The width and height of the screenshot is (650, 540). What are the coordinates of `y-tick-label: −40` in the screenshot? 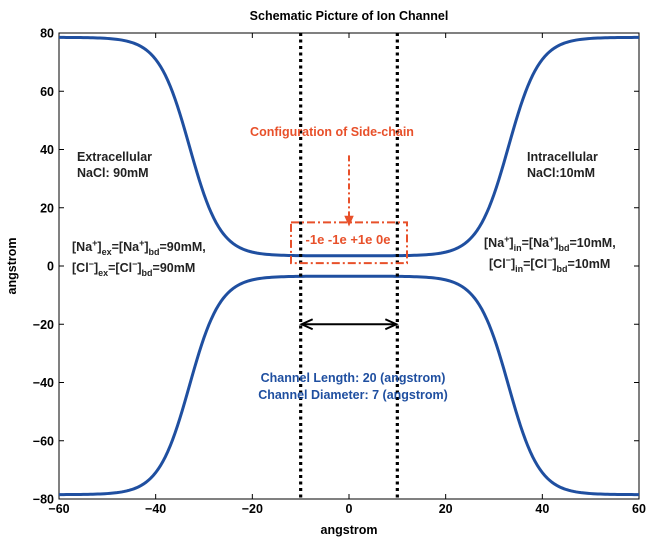 It's located at (43, 383).